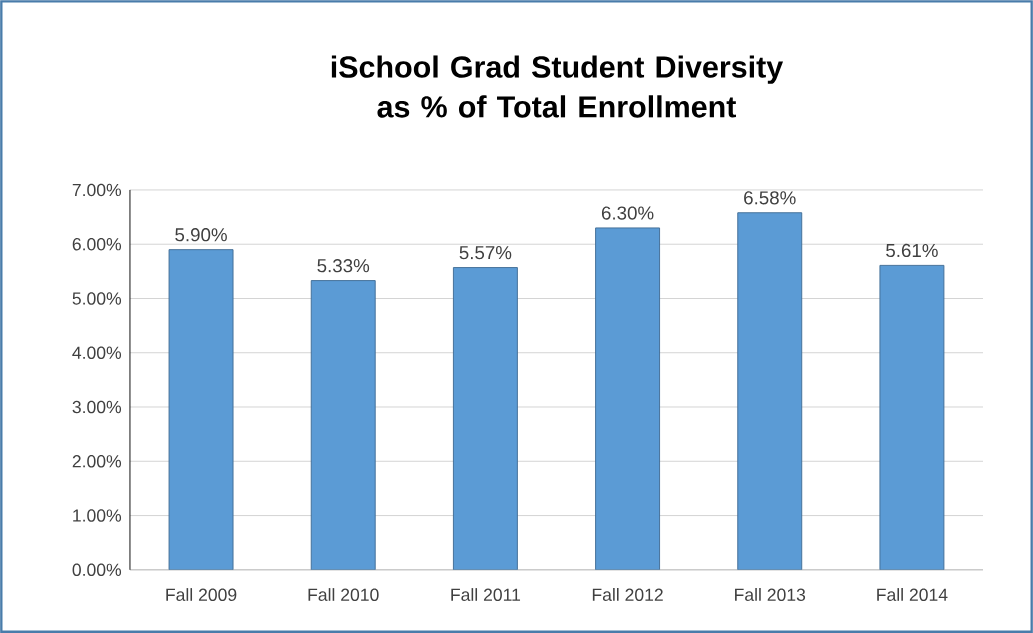  Describe the element at coordinates (97, 407) in the screenshot. I see `y-tick-label: 3.00%` at that location.